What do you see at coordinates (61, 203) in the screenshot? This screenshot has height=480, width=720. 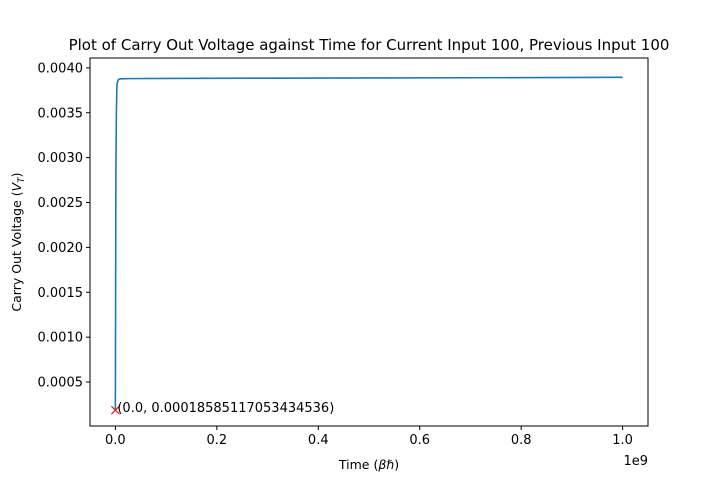 I see `y-tick-label: 0.0025` at bounding box center [61, 203].